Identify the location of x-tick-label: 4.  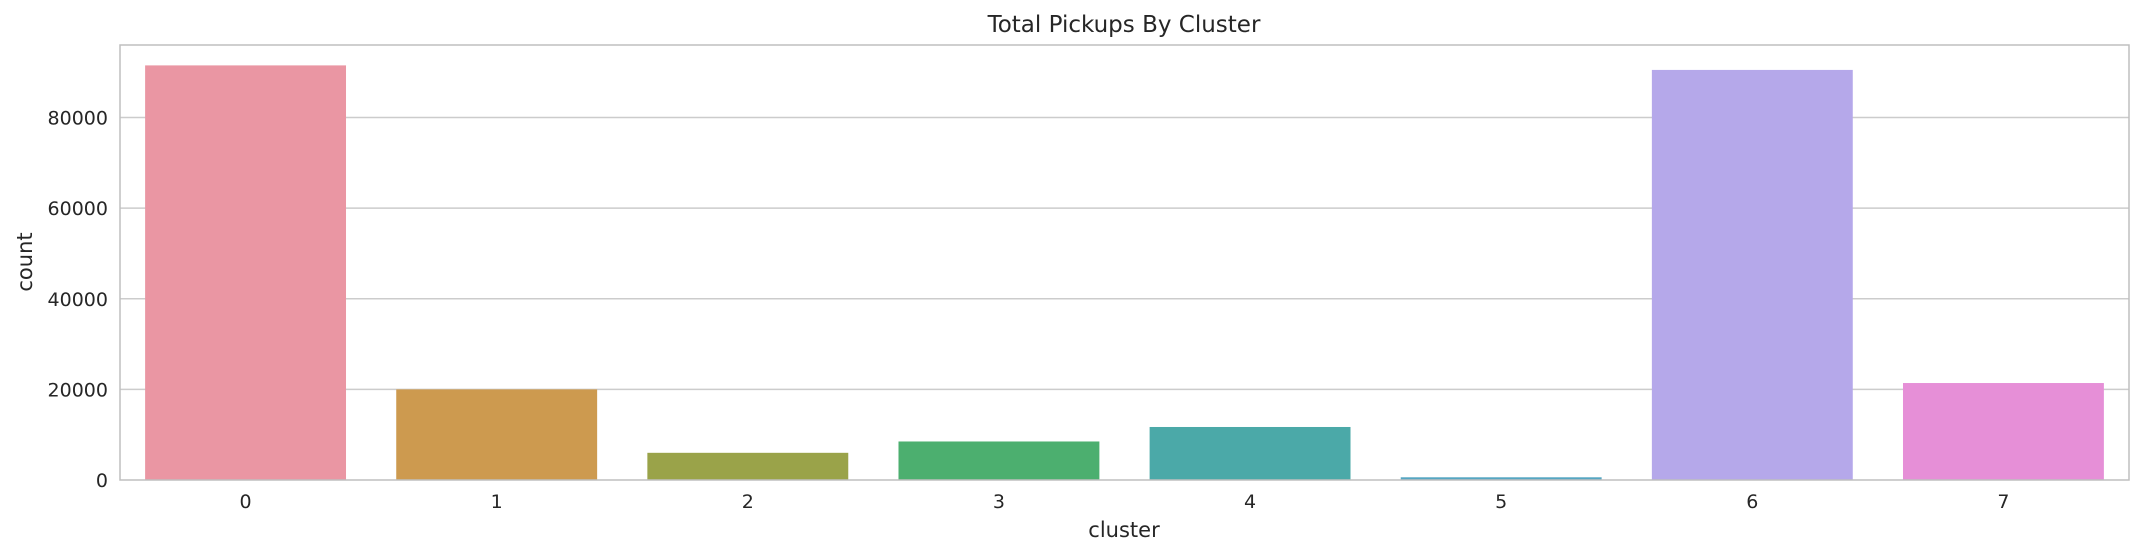
(1250, 502).